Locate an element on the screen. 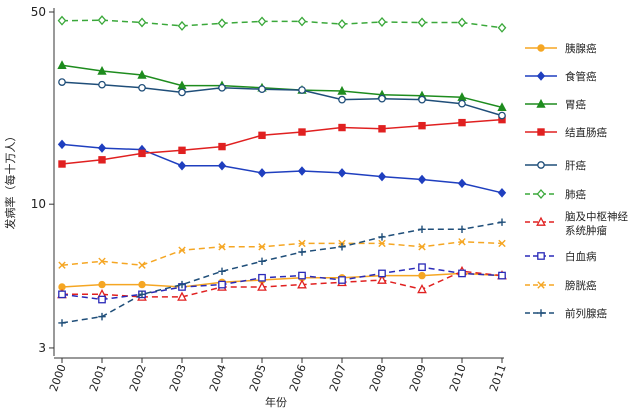  legend-label: 肝癌 is located at coordinates (575, 165).